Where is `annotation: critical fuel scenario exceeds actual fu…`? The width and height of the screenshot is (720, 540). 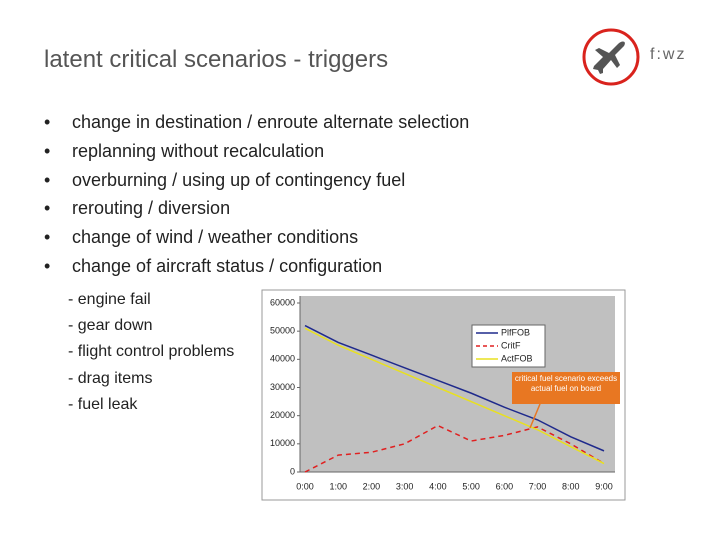 annotation: critical fuel scenario exceeds actual fu… is located at coordinates (566, 388).